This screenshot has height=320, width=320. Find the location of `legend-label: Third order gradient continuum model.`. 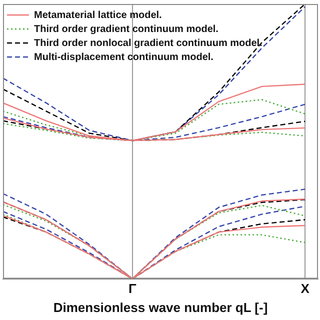

legend-label: Third order gradient continuum model. is located at coordinates (126, 29).